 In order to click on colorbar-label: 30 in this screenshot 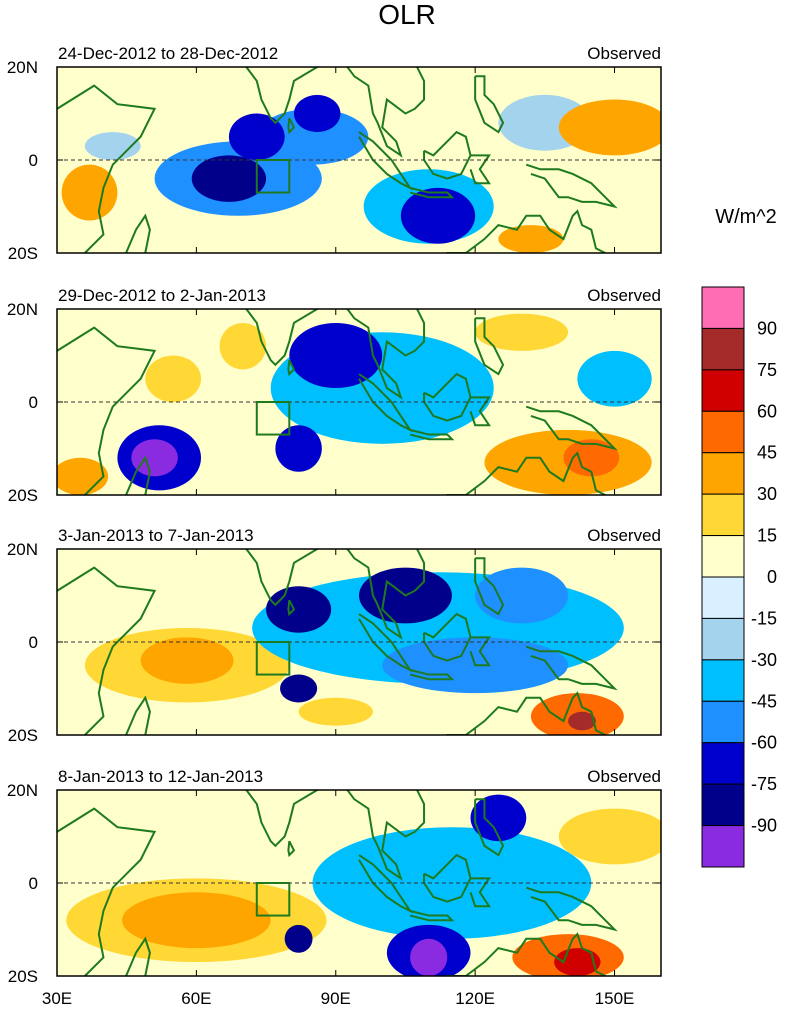, I will do `click(767, 494)`.